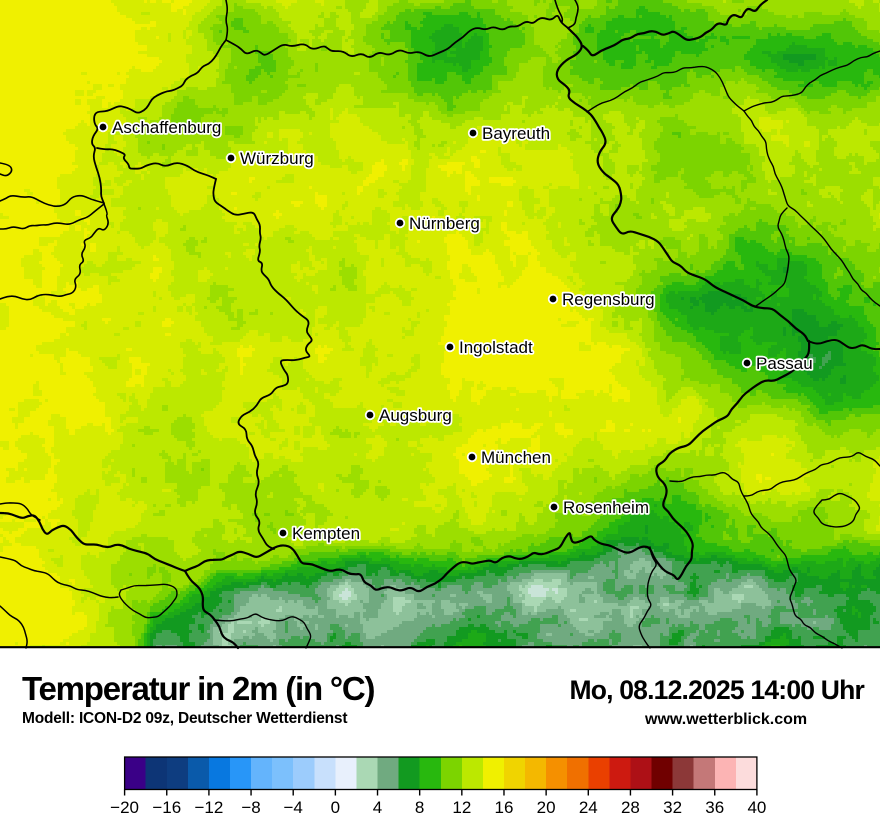 This screenshot has height=830, width=880. I want to click on svg-text: 20, so click(546, 807).